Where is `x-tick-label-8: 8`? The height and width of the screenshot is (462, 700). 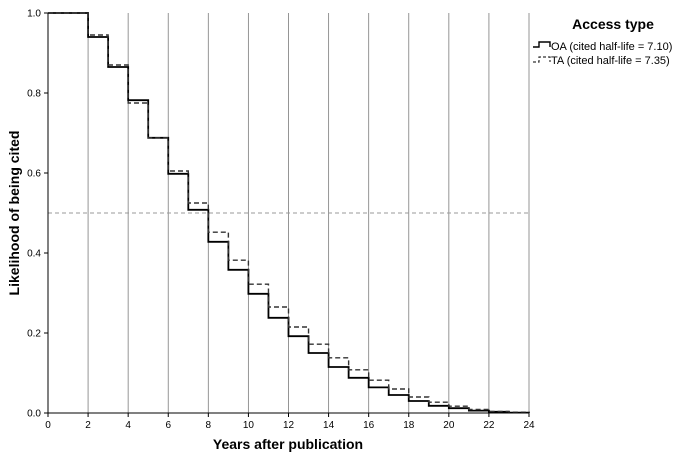 x-tick-label-8: 8 is located at coordinates (209, 425).